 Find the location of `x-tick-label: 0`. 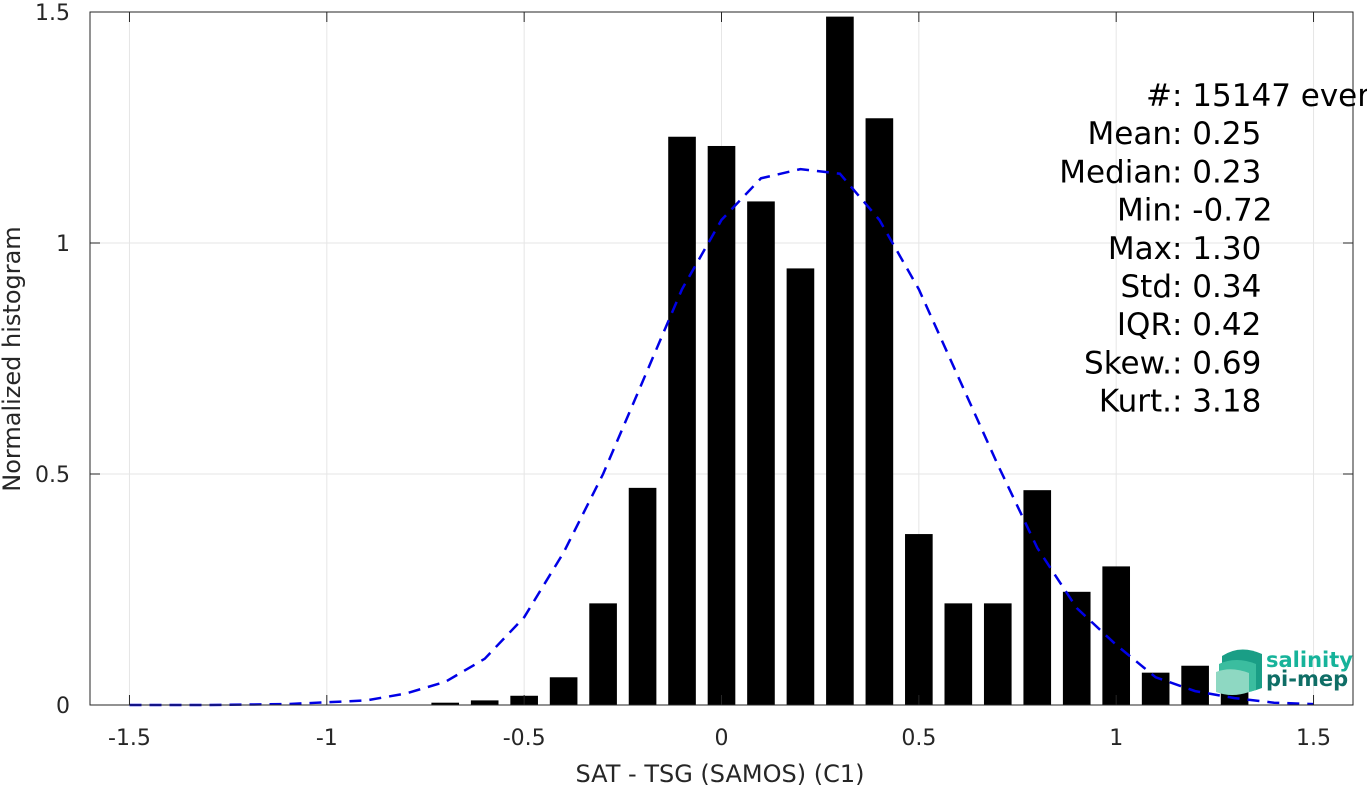

x-tick-label: 0 is located at coordinates (722, 738).